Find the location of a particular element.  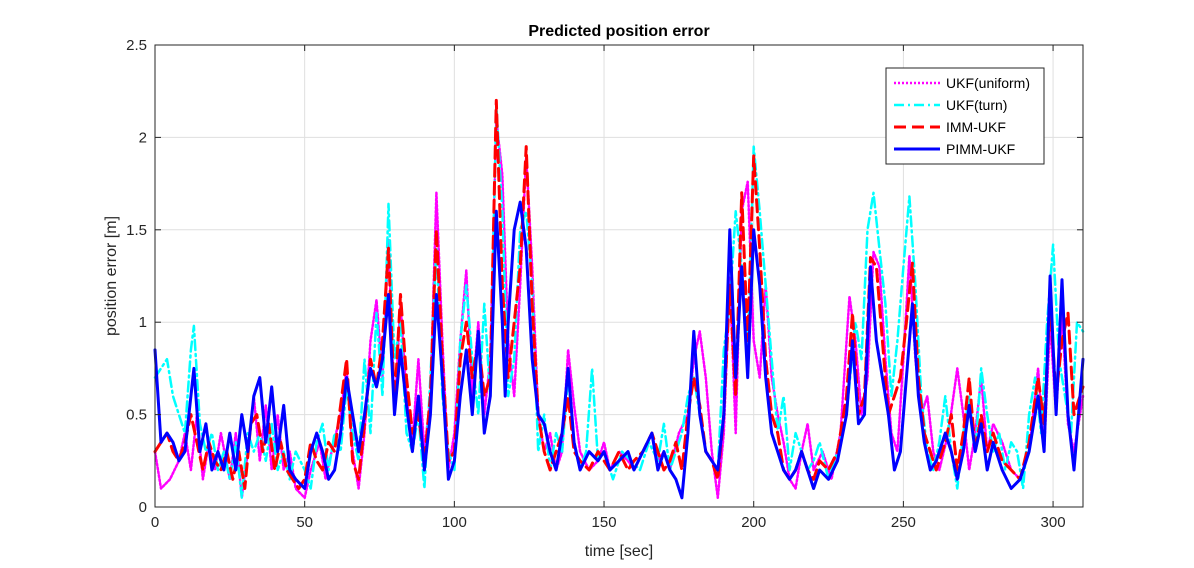

x-tick-label: 150 is located at coordinates (604, 522).